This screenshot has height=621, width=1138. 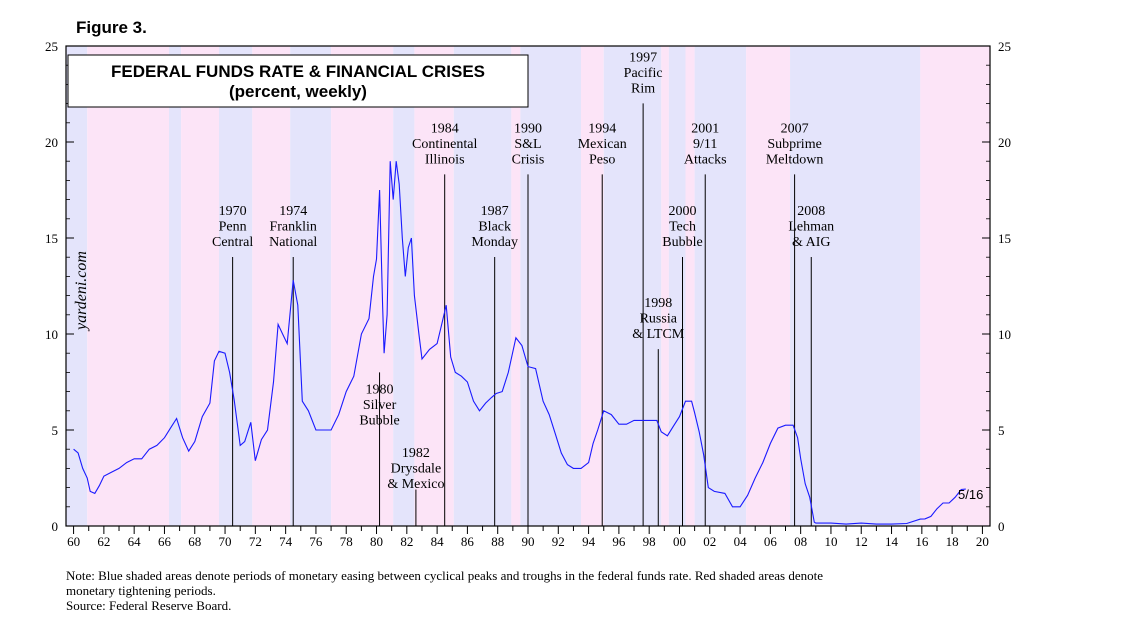 I want to click on y-tick-label-left: 0, so click(x=55, y=526).